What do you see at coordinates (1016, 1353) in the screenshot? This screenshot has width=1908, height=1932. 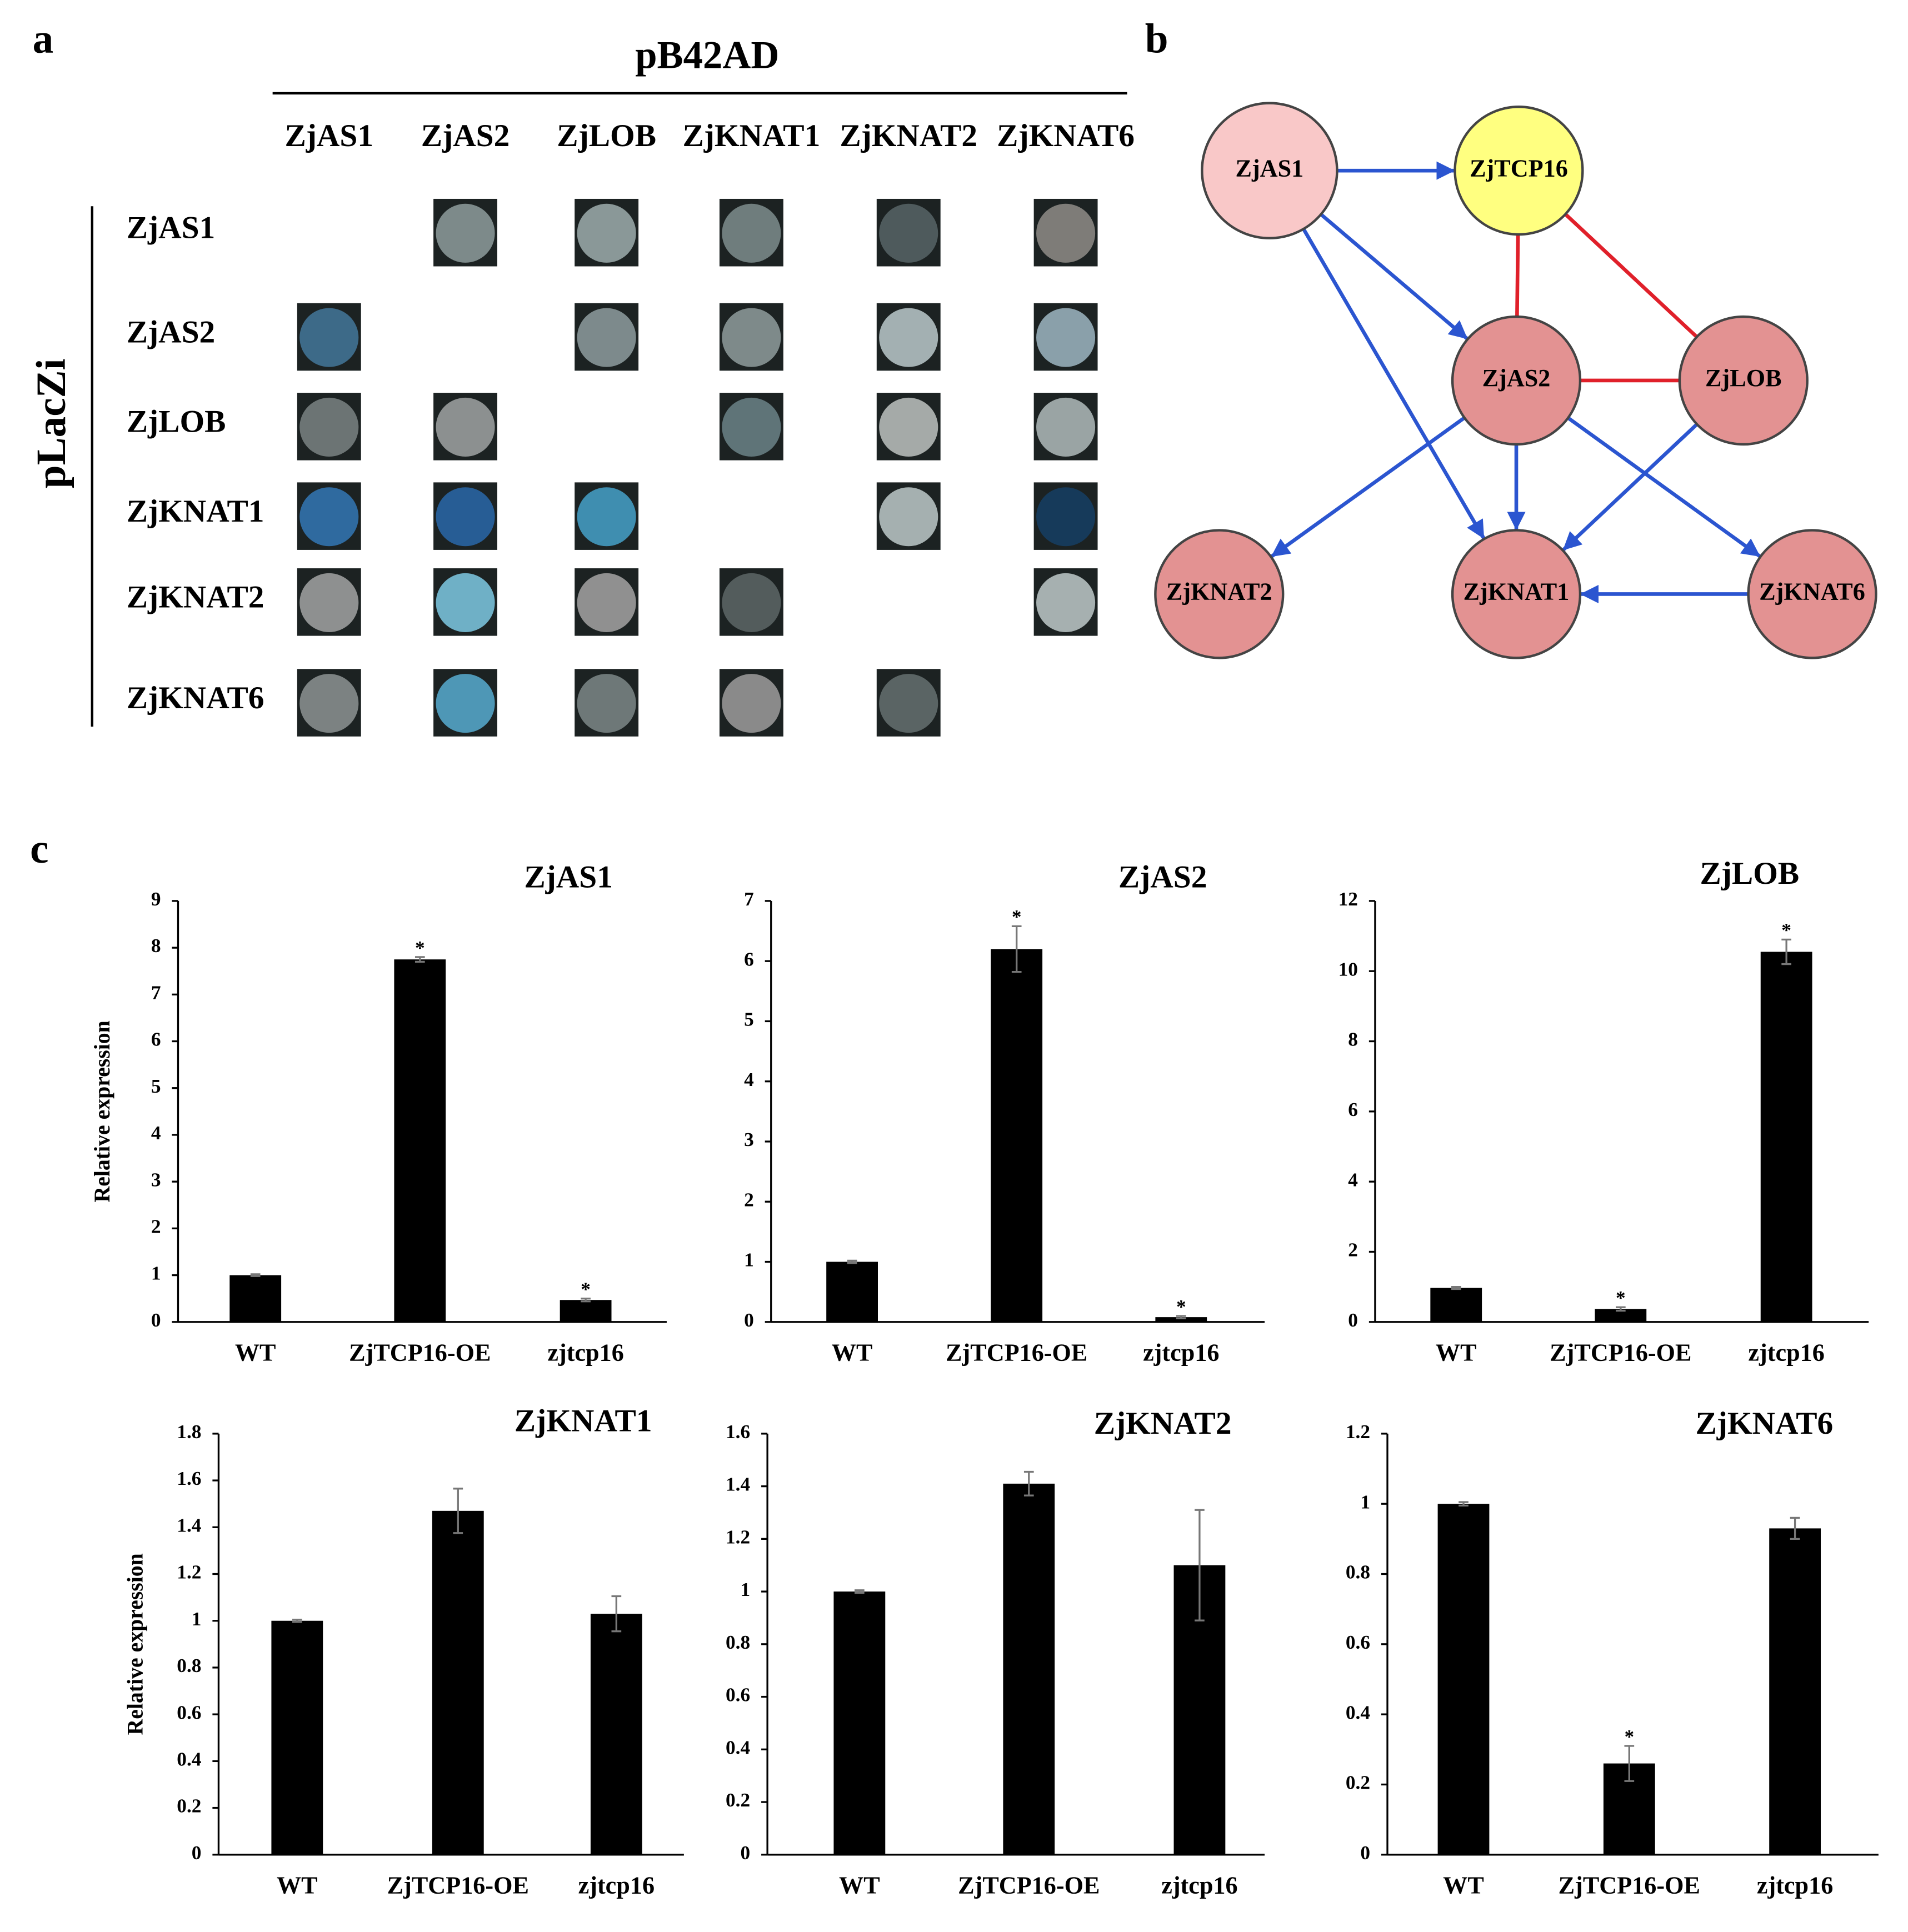 I see `x-tick-label: ZjTCP16-OE` at bounding box center [1016, 1353].